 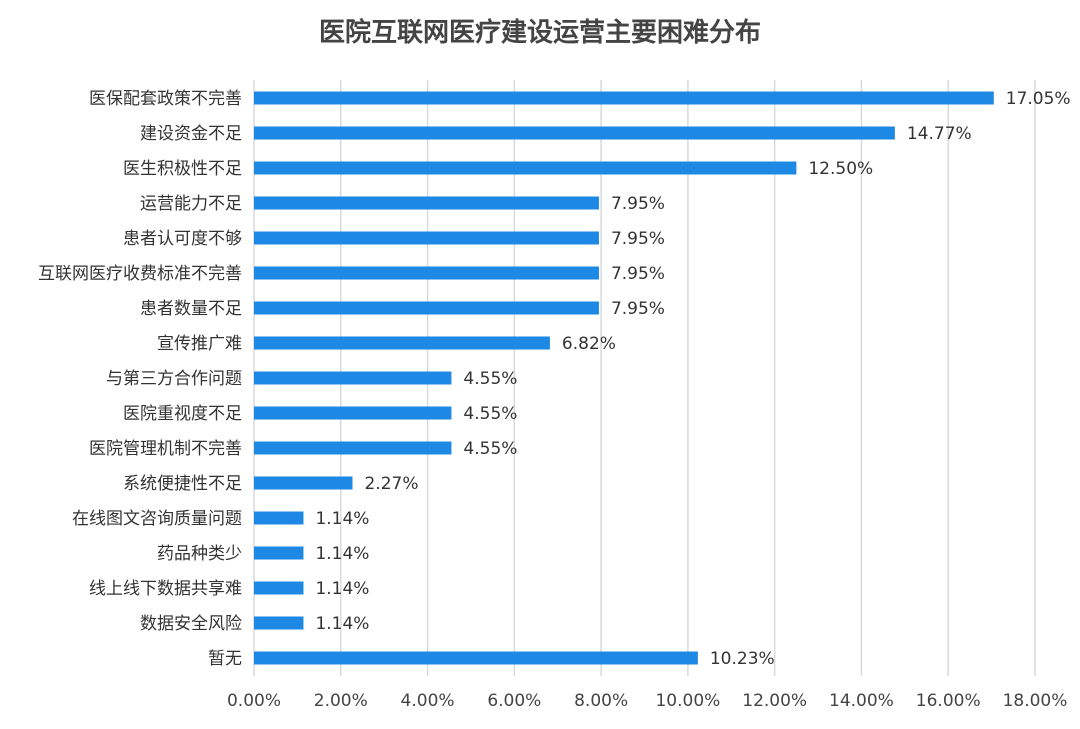 I want to click on x-tick-label: 4.00%, so click(x=428, y=701).